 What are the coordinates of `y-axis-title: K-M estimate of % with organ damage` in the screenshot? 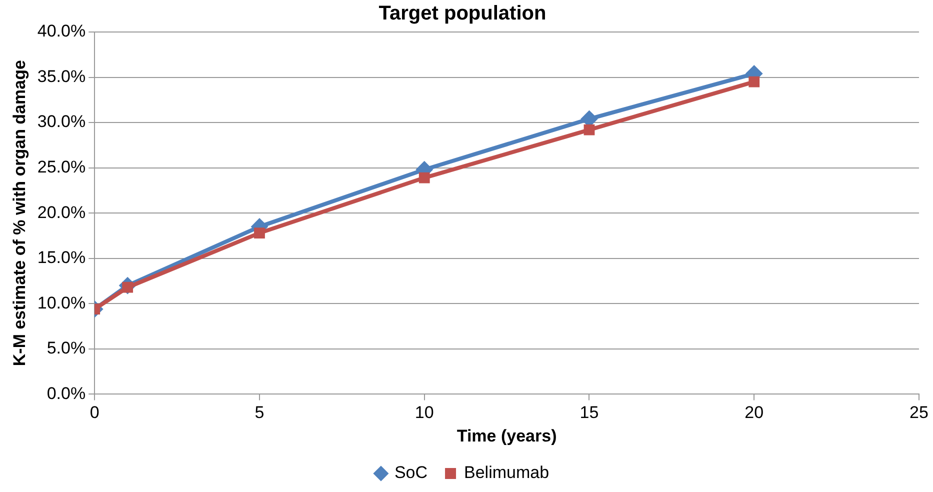 It's located at (19, 213).